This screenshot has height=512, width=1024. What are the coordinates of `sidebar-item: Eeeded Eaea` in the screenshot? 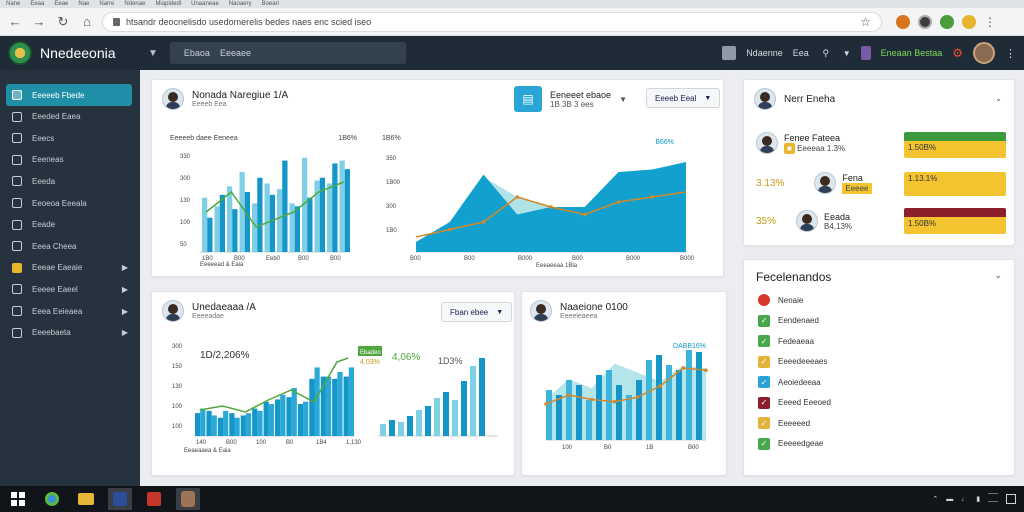 It's located at (69, 117).